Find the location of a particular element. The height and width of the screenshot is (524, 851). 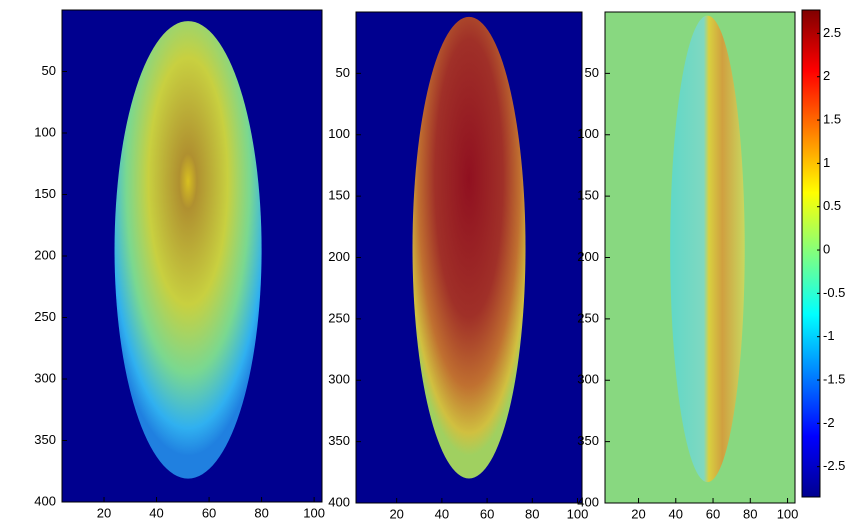

colorbar-tick-label: -1 is located at coordinates (829, 335).